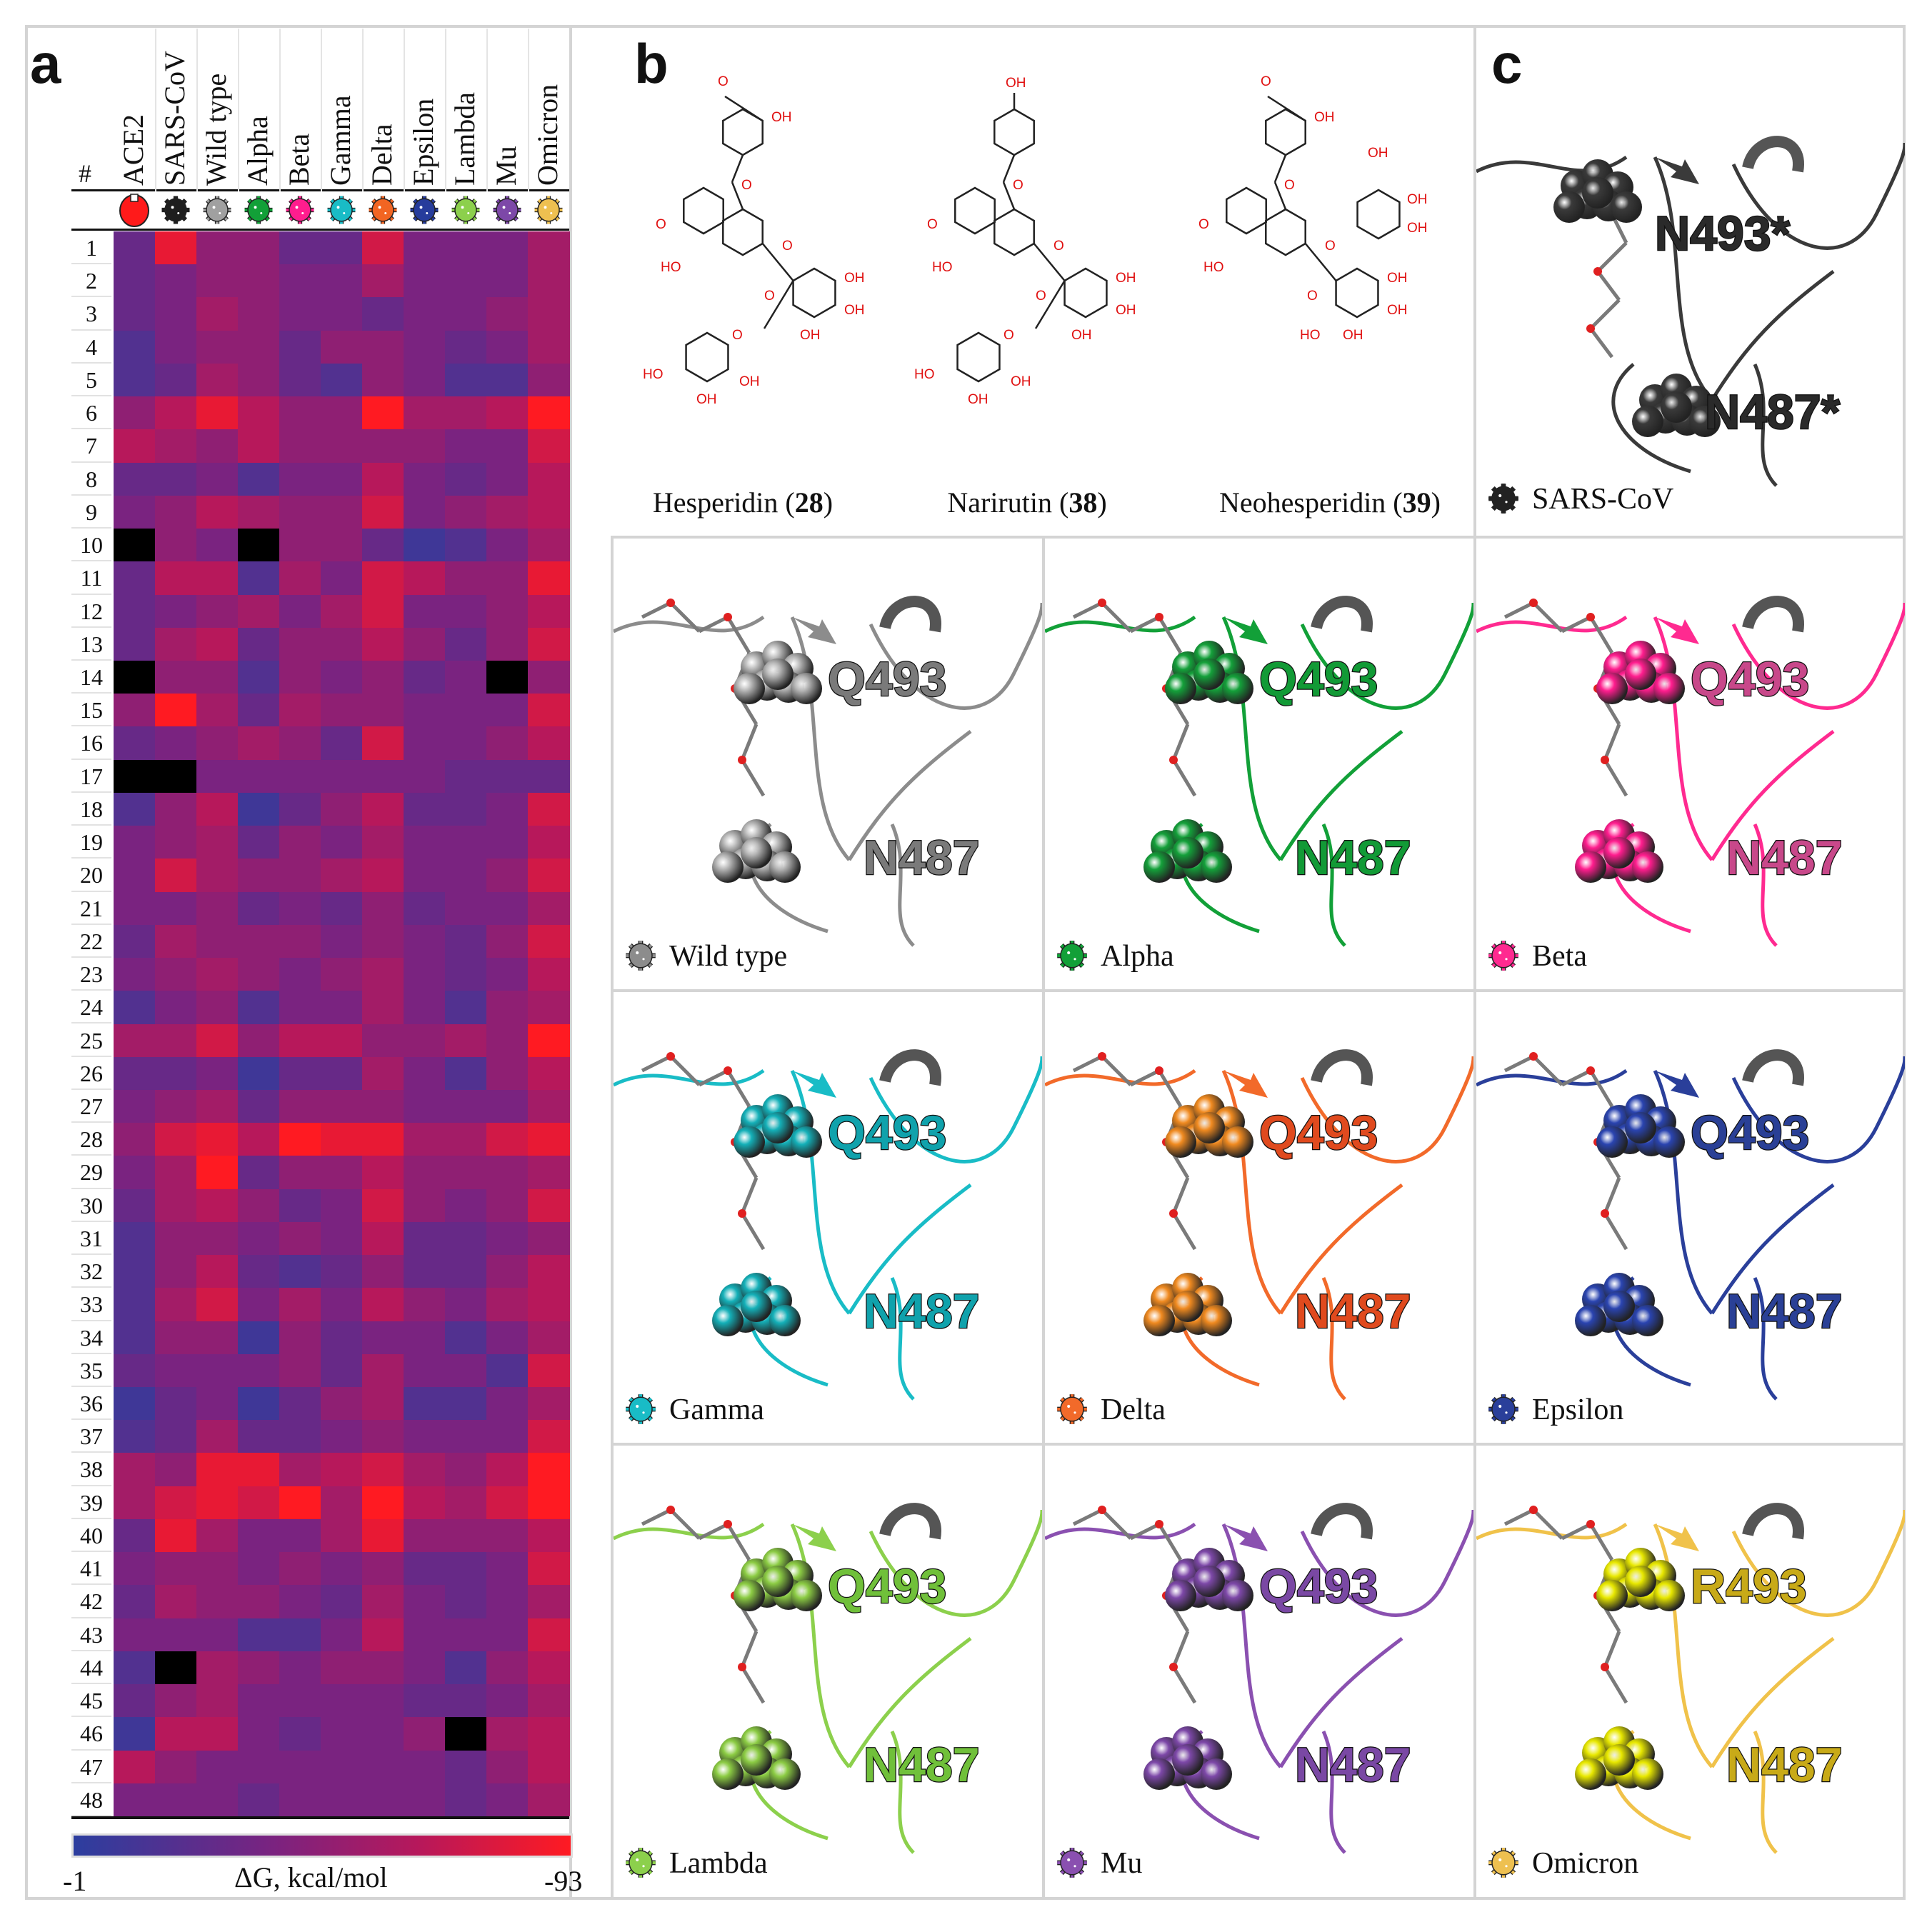 The height and width of the screenshot is (1932, 1932). Describe the element at coordinates (1563, 1863) in the screenshot. I see `variant-legend: Omicron` at that location.